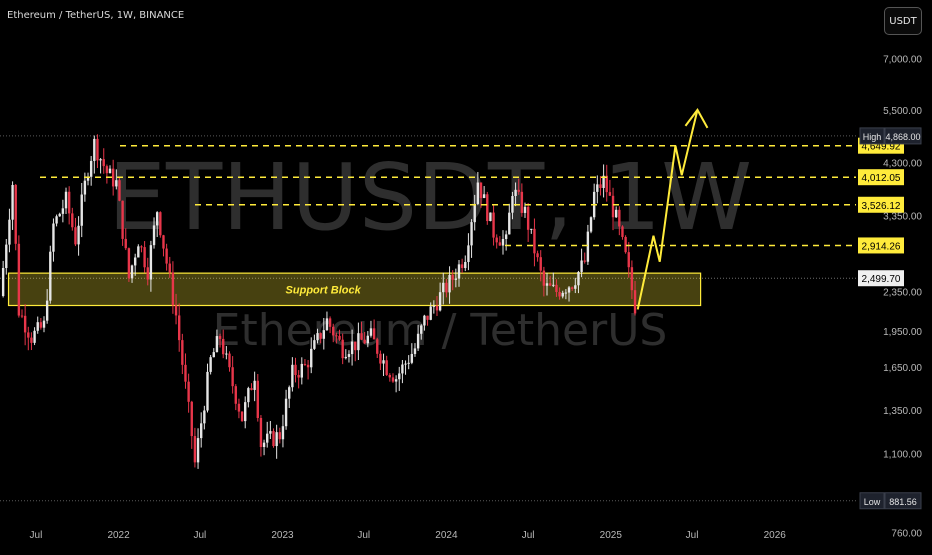 The width and height of the screenshot is (932, 555). What do you see at coordinates (906, 533) in the screenshot?
I see `y-tick-label: 760.00` at bounding box center [906, 533].